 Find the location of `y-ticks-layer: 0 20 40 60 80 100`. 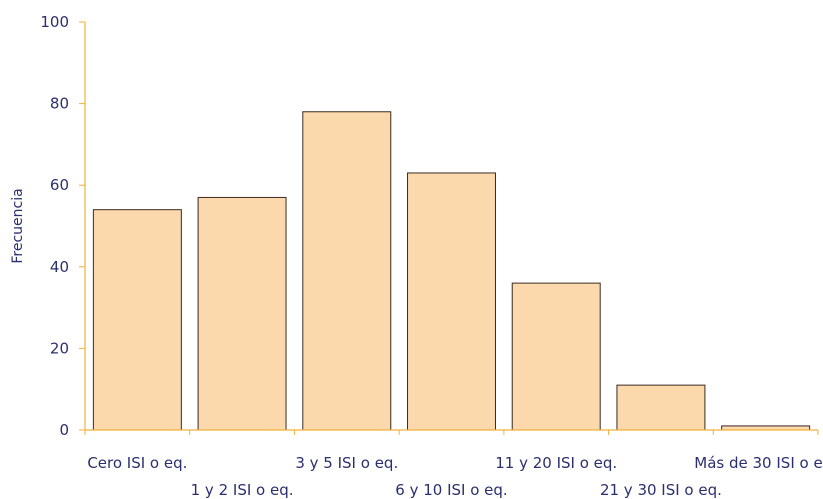

y-ticks-layer: 0 20 40 60 80 100 is located at coordinates (62, 226).